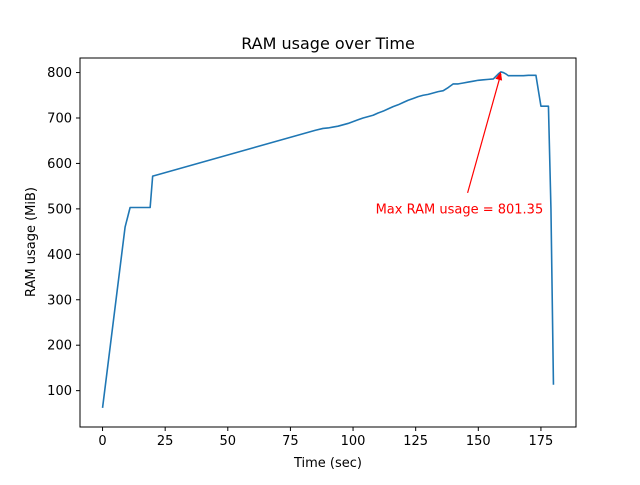 This screenshot has height=485, width=640. I want to click on y-tick-label: 300, so click(59, 300).